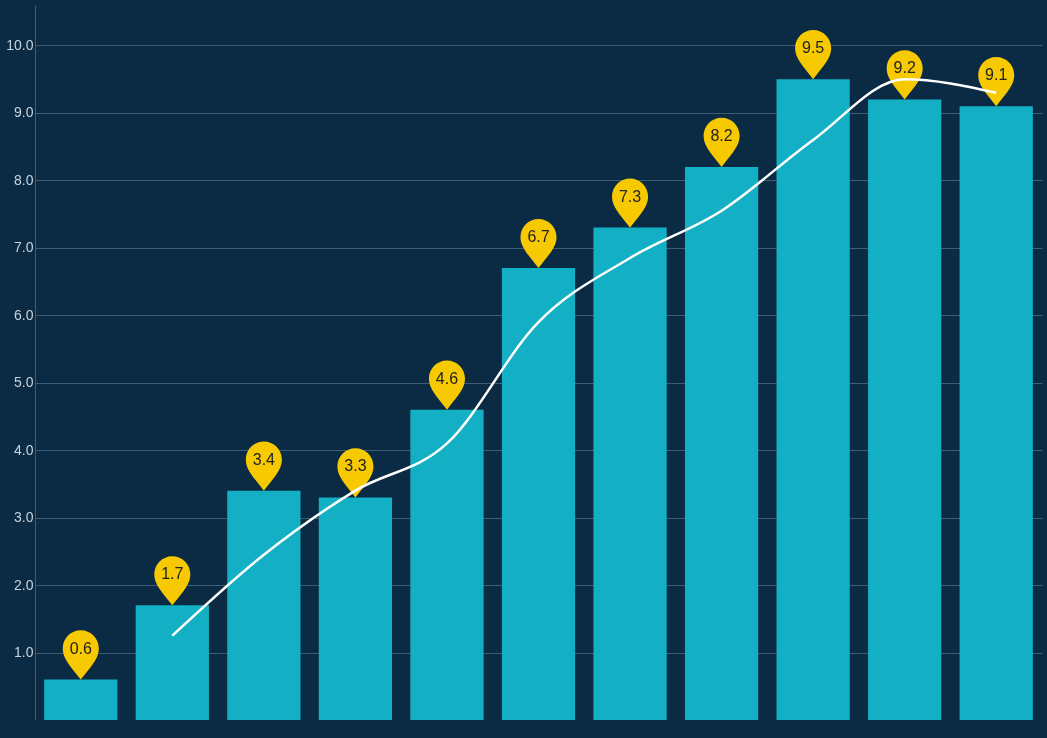 This screenshot has height=738, width=1047. I want to click on data-label: 6.7, so click(538, 237).